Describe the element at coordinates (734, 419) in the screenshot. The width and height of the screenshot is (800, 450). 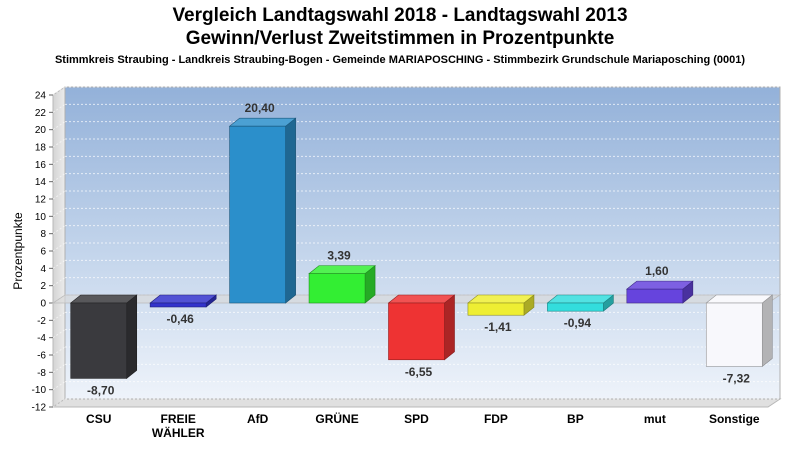
I see `x-category-label: Sonstige` at that location.